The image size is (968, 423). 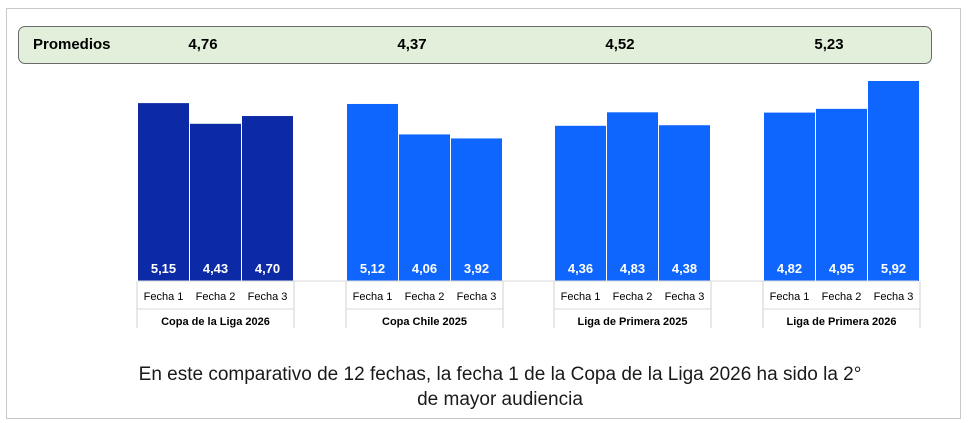 I want to click on data-label-g3-fecha-2: 4,83, so click(x=632, y=268).